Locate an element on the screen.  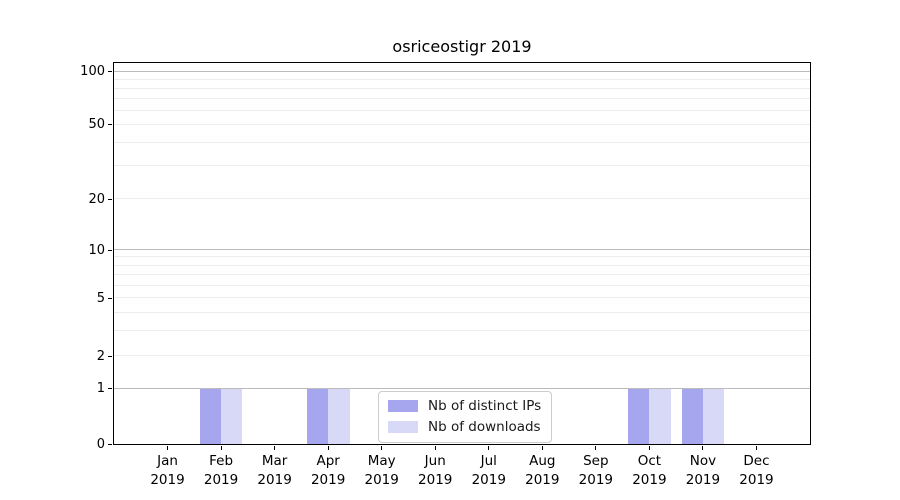
legend-label: Nb of distinct IPs is located at coordinates (485, 406).